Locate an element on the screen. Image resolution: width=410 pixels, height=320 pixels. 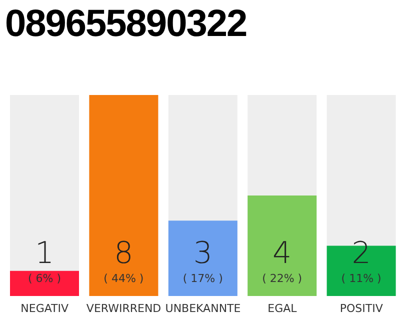
annotation: ( 22% ) is located at coordinates (282, 278).